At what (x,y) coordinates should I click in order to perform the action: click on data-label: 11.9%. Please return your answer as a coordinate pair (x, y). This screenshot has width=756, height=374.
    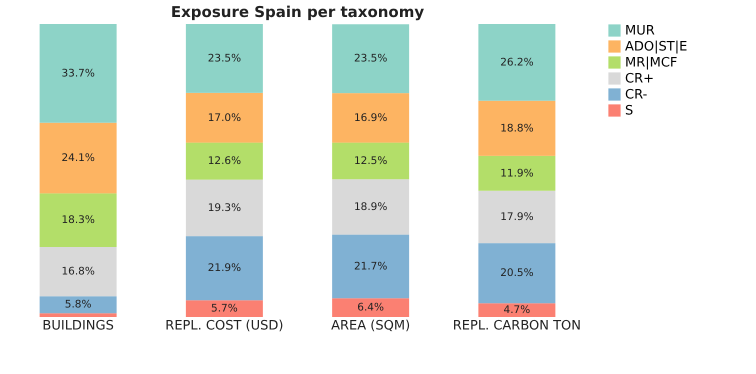
    Looking at the image, I should click on (517, 173).